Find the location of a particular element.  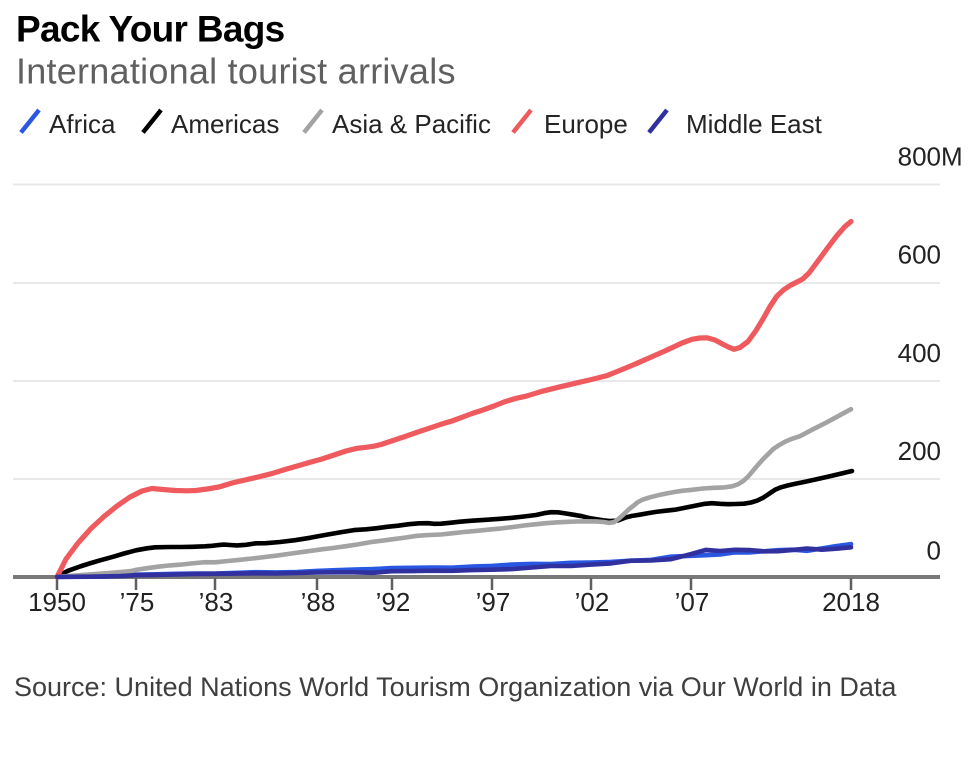

svg-text: Pack Your Bags is located at coordinates (150, 29).